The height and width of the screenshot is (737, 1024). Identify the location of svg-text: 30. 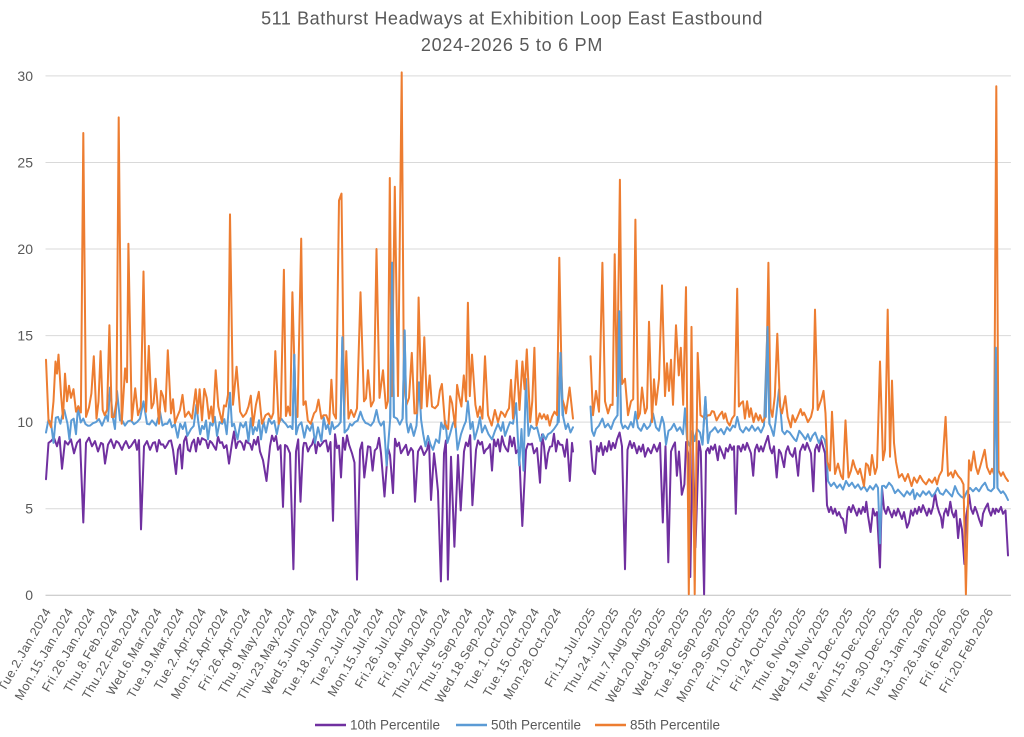
(25, 76).